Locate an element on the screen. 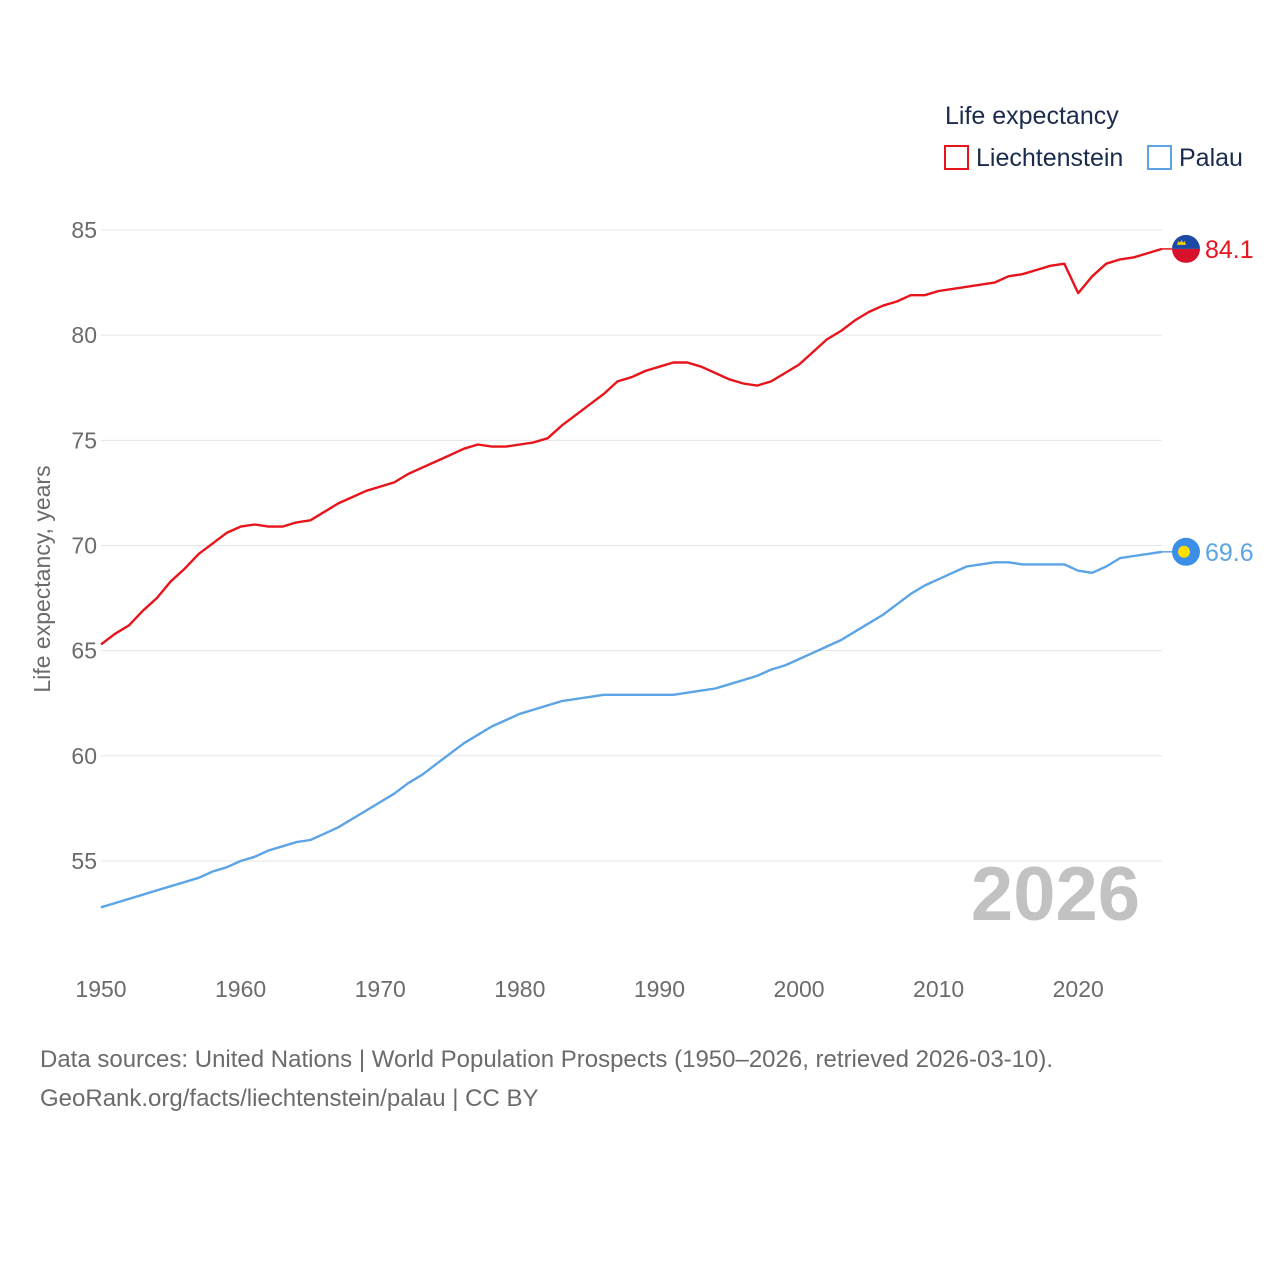 The width and height of the screenshot is (1280, 1280). legend-title: Life expectancy is located at coordinates (1032, 116).